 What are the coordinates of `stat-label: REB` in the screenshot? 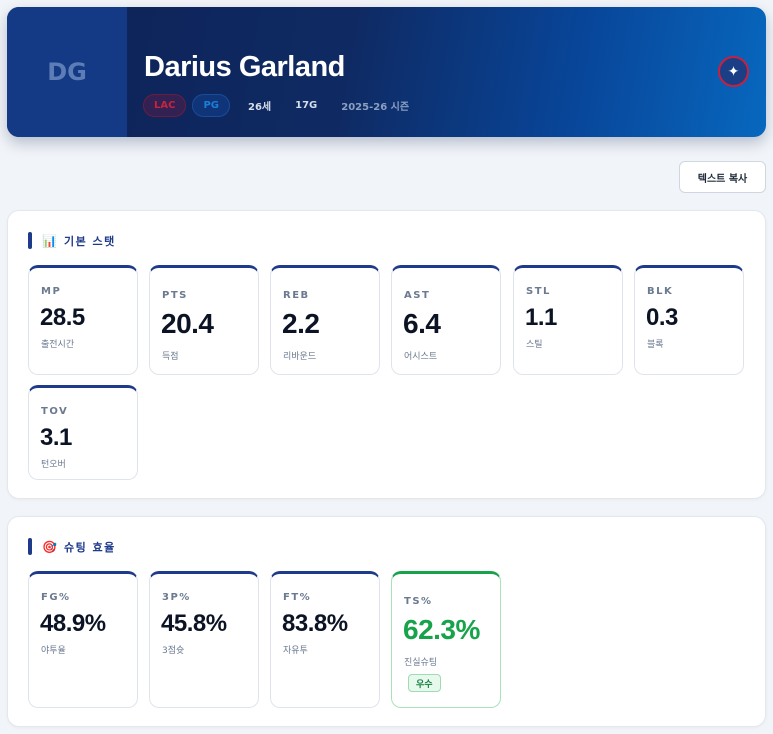 It's located at (296, 295).